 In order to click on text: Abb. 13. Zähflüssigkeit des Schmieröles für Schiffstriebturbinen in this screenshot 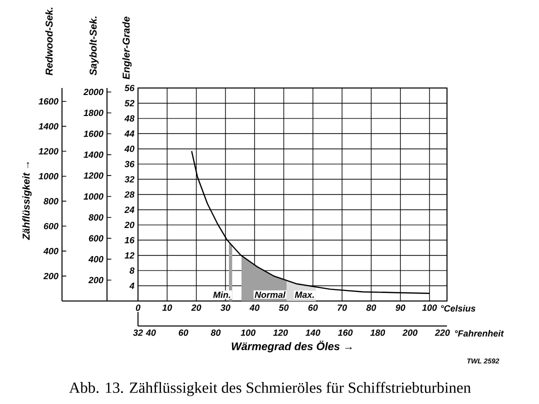, I will do `click(270, 389)`.